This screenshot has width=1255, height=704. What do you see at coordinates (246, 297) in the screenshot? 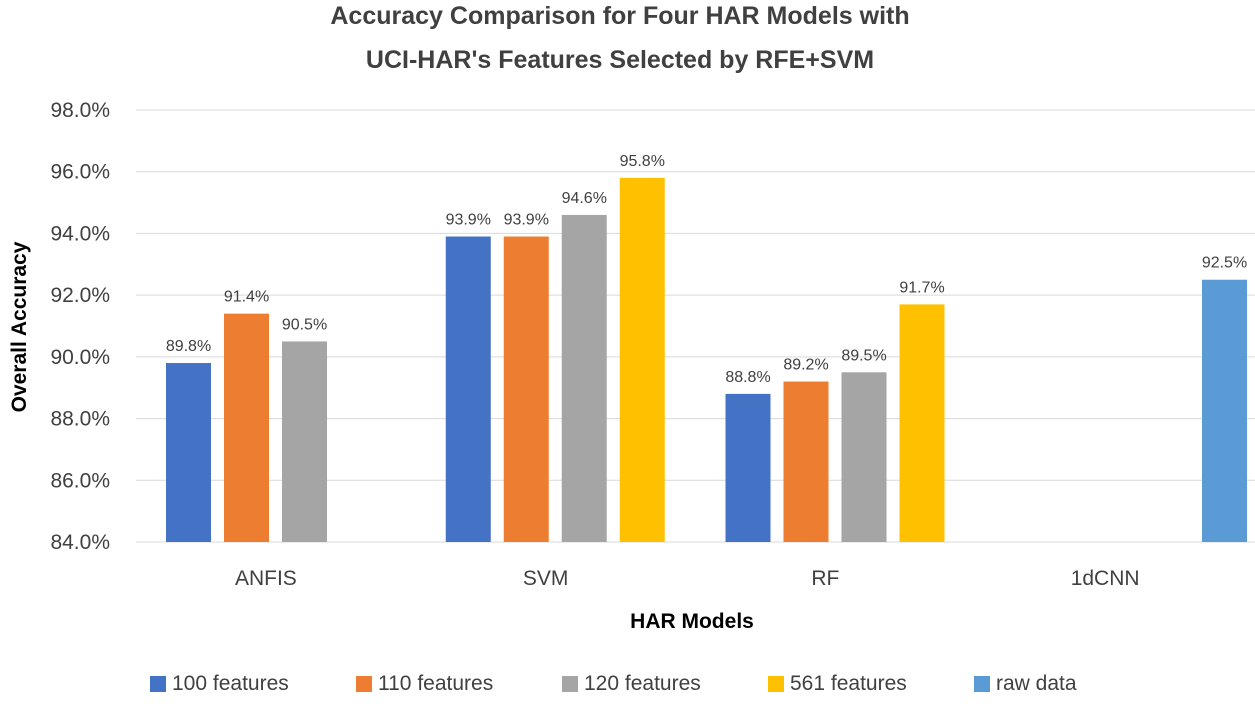
I see `data-label: 91.4%` at bounding box center [246, 297].